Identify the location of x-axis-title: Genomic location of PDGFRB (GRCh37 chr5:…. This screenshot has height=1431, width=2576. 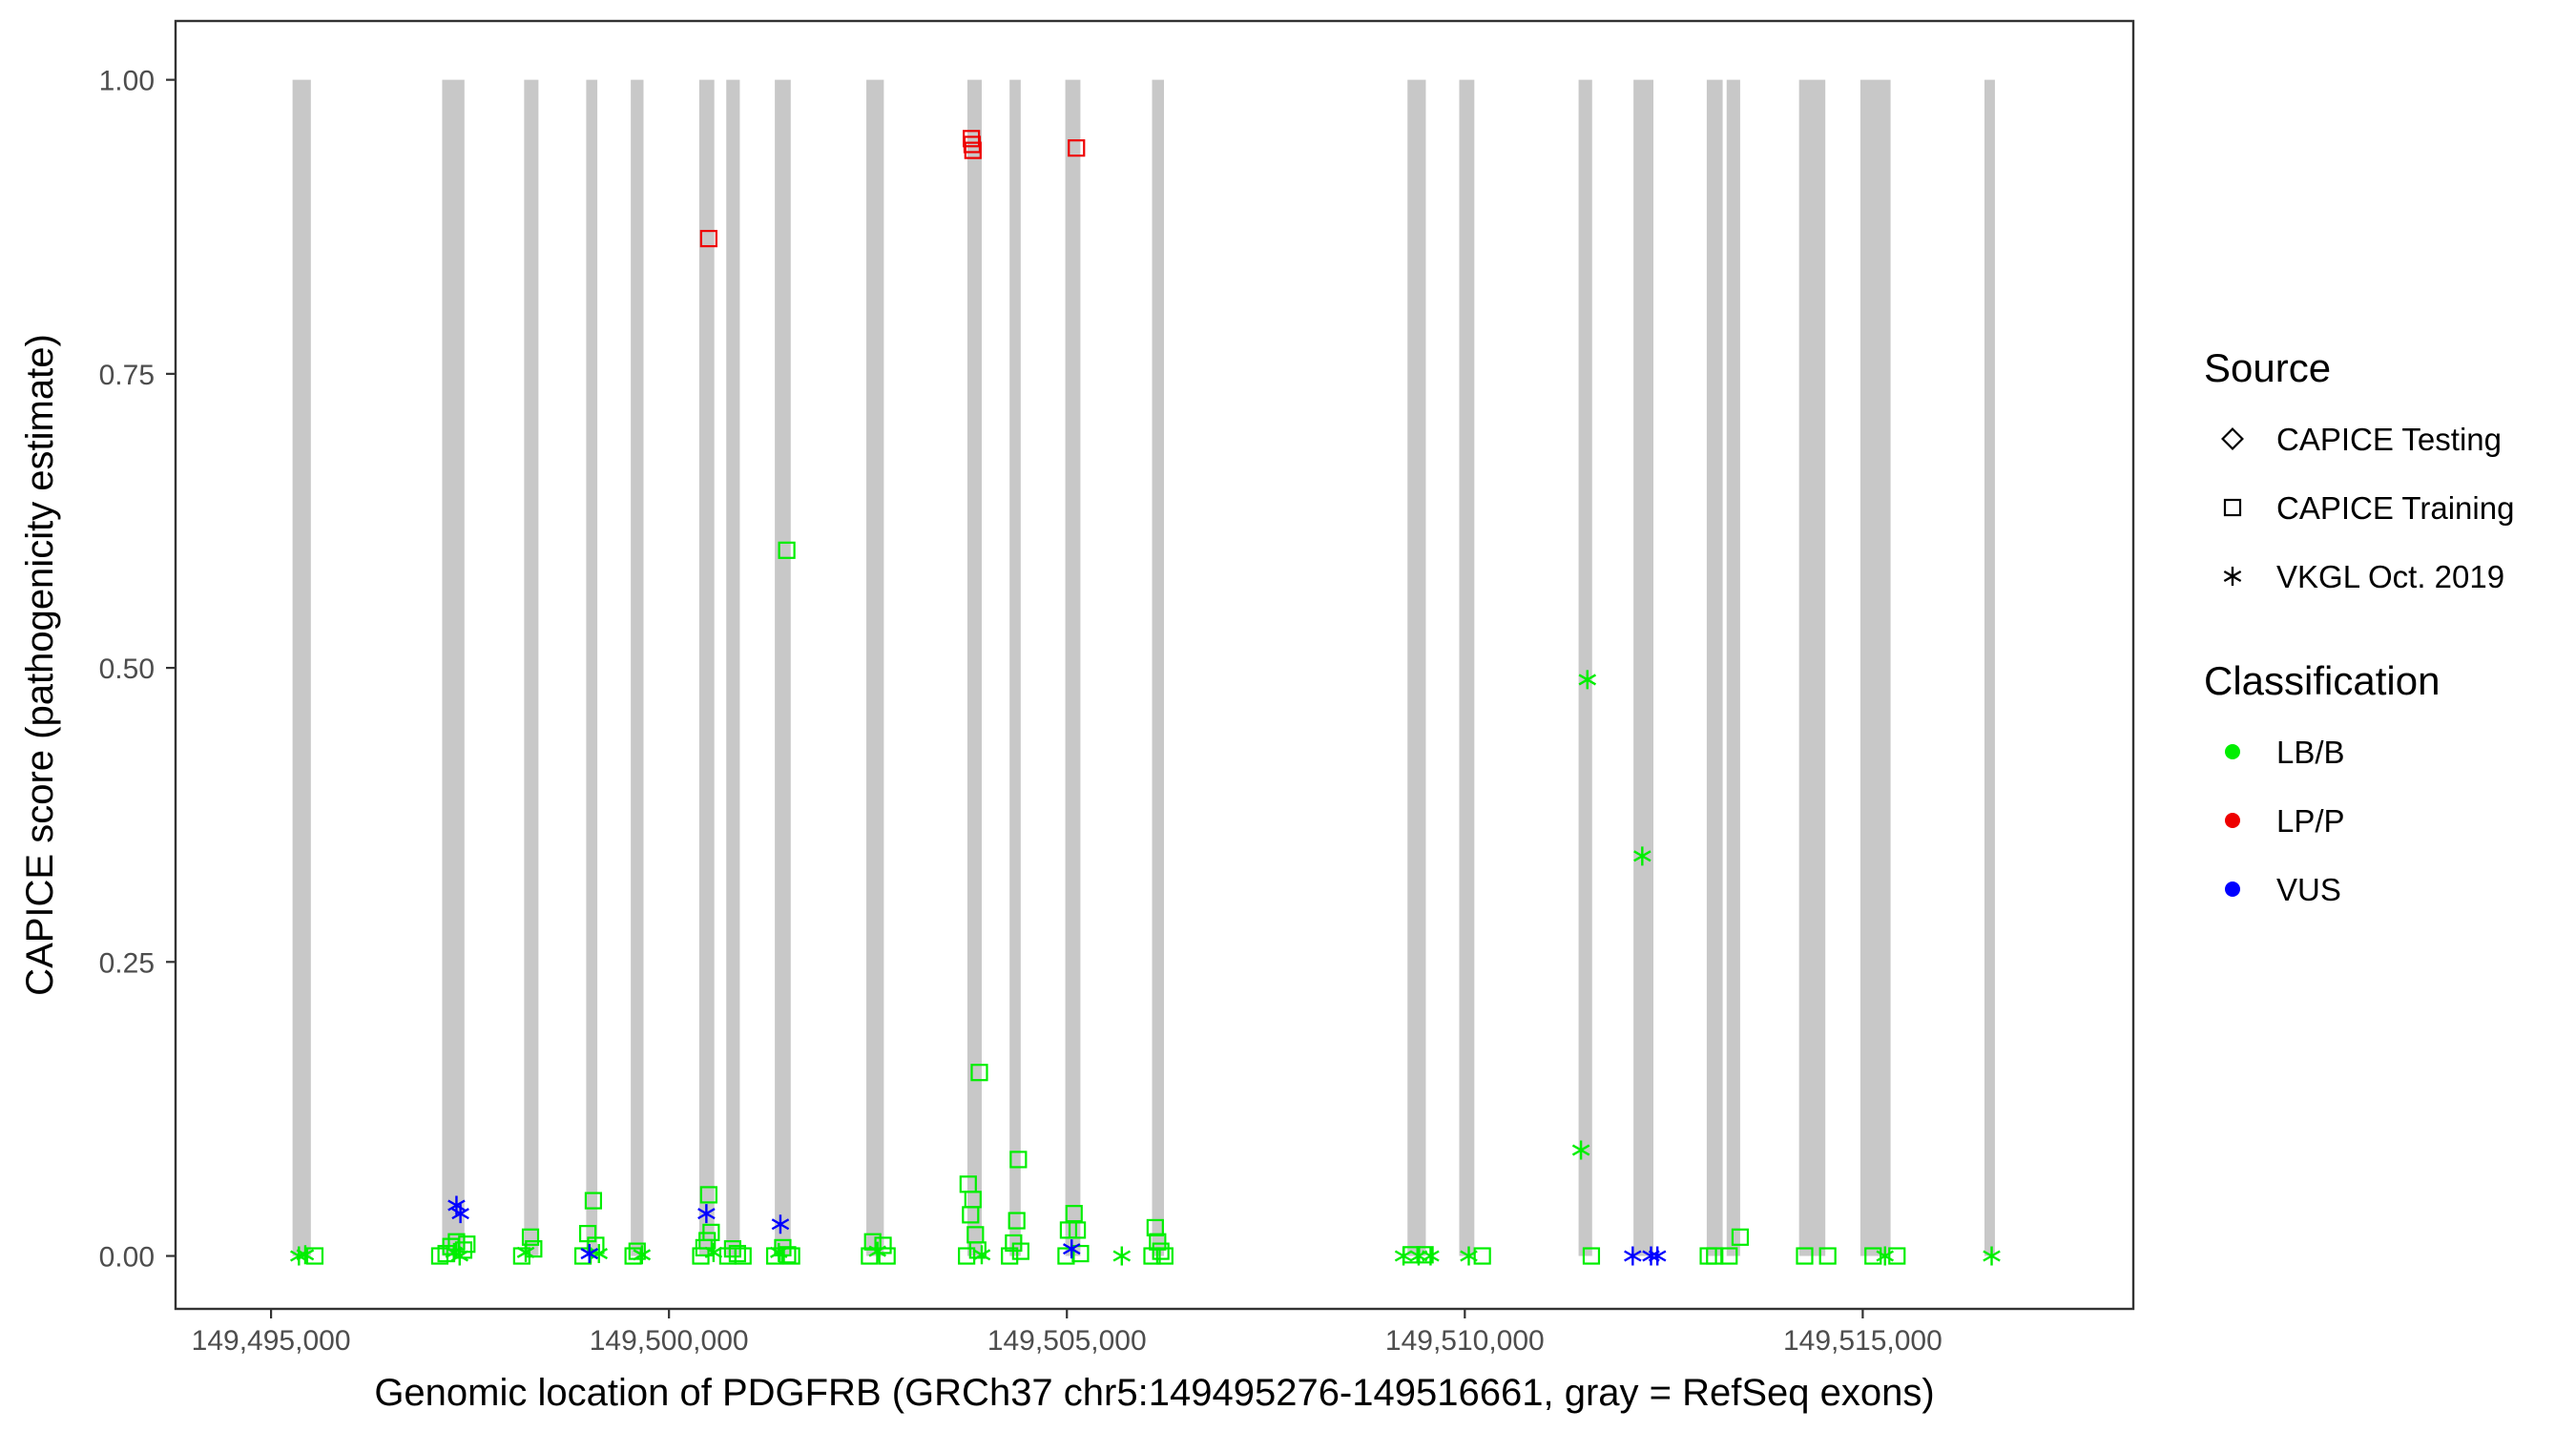
(1154, 1393).